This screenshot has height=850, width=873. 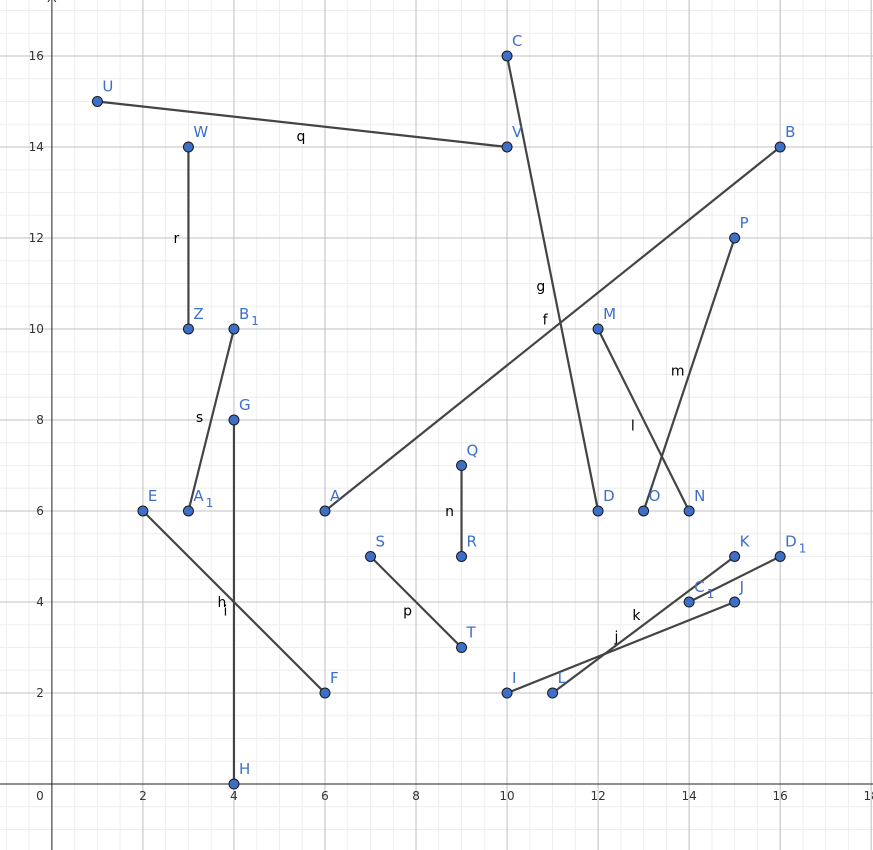 I want to click on point-label: H, so click(x=244, y=769).